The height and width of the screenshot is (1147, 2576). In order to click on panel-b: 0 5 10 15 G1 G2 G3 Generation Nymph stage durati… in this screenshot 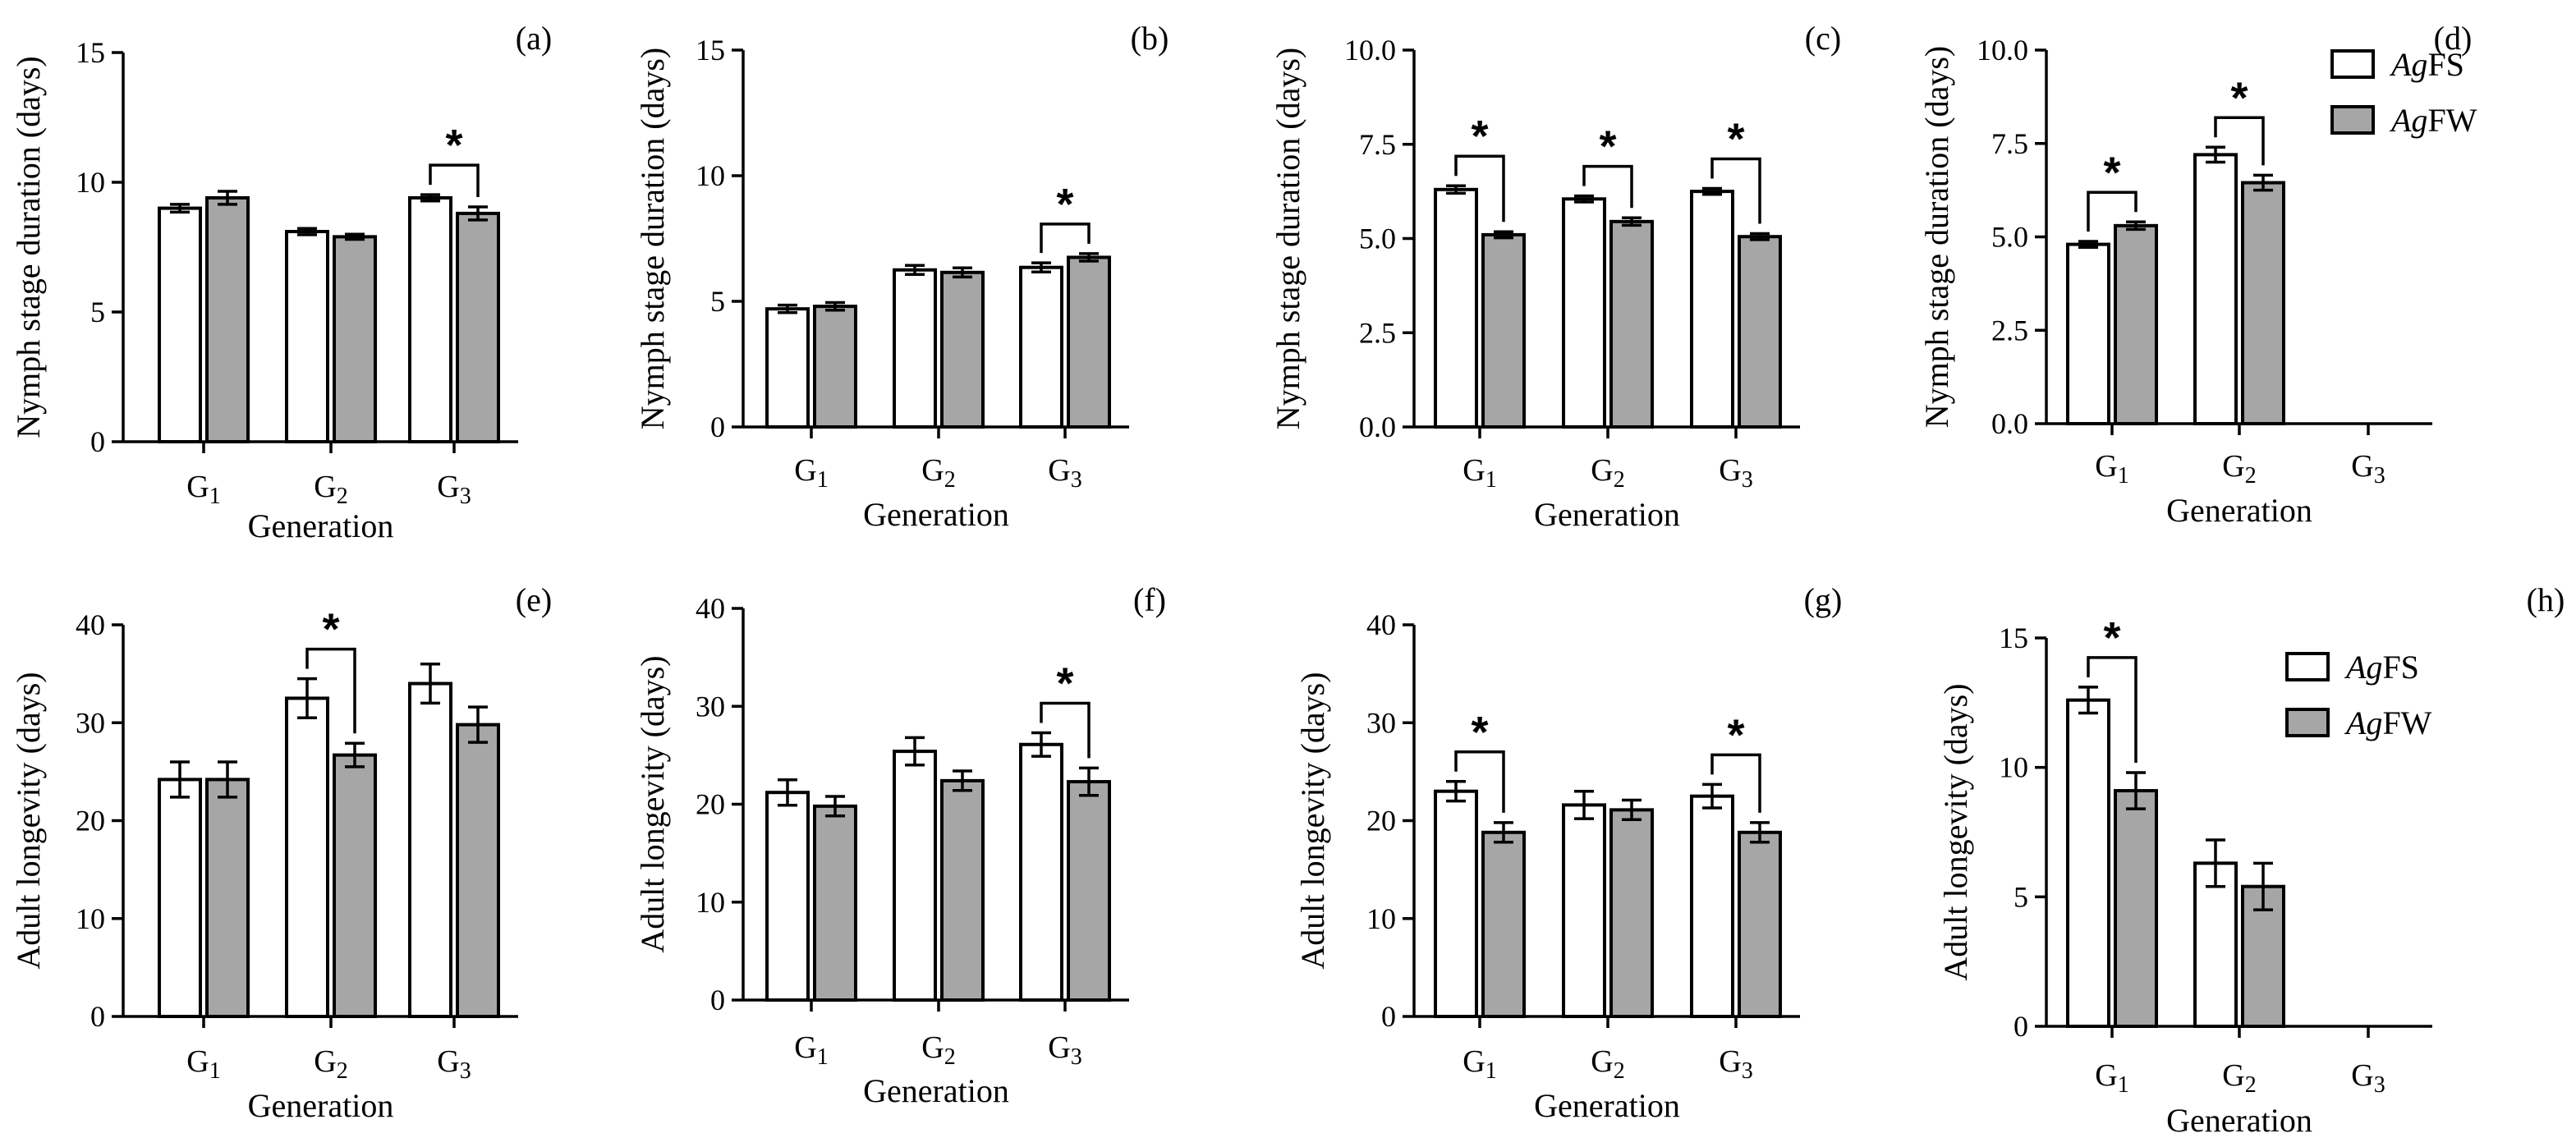, I will do `click(901, 277)`.